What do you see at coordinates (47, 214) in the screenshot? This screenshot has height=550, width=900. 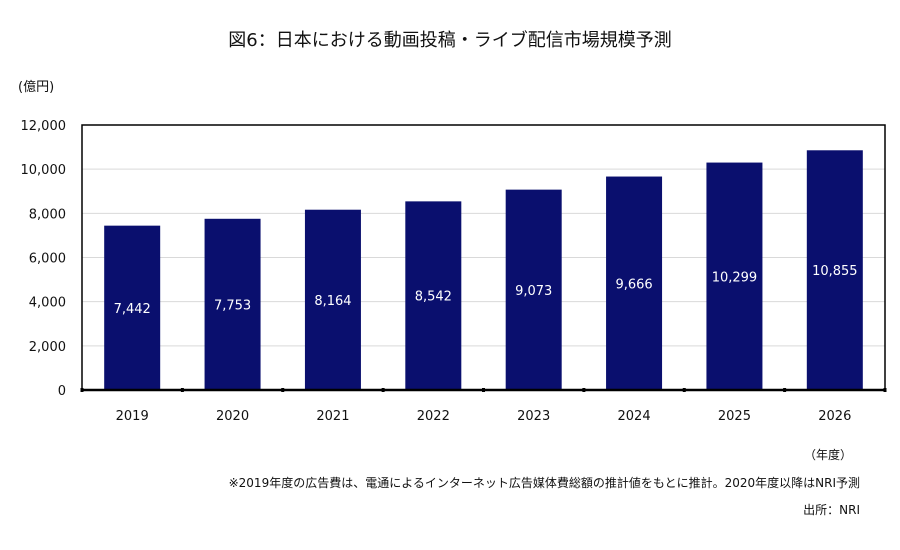 I see `y-tick-label: 8,000` at bounding box center [47, 214].